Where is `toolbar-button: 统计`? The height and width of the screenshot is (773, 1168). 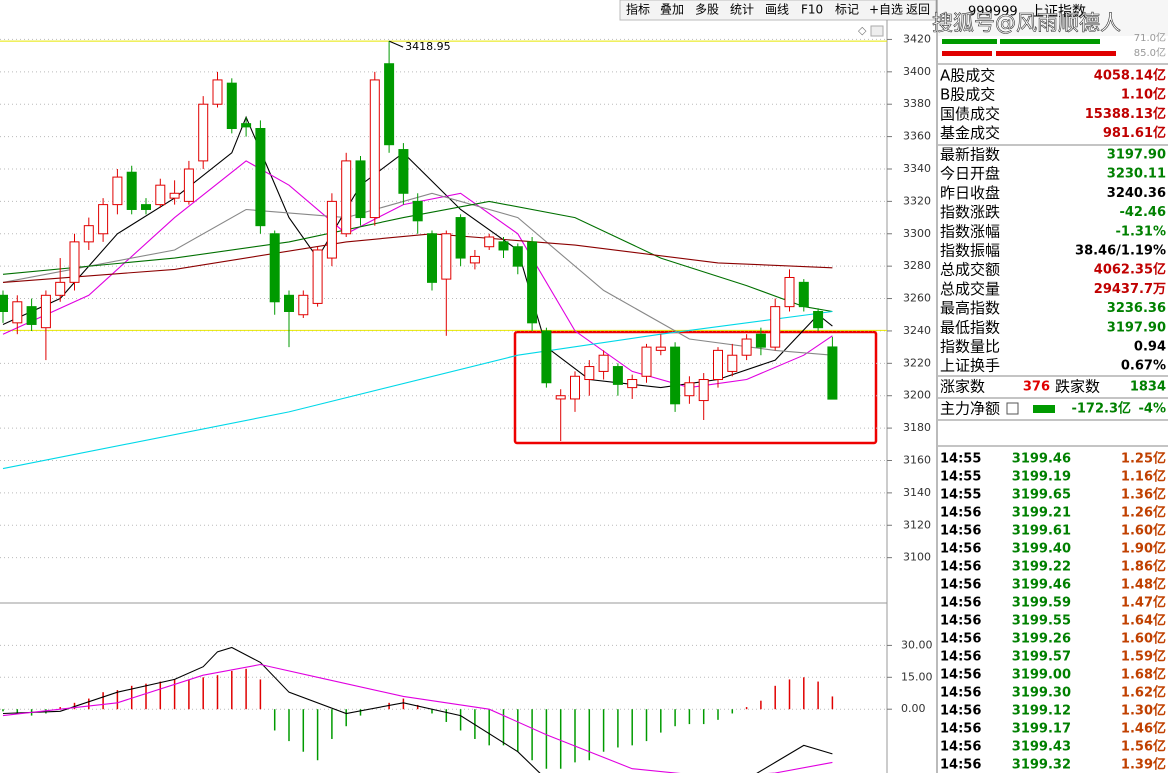 toolbar-button: 统计 is located at coordinates (742, 10).